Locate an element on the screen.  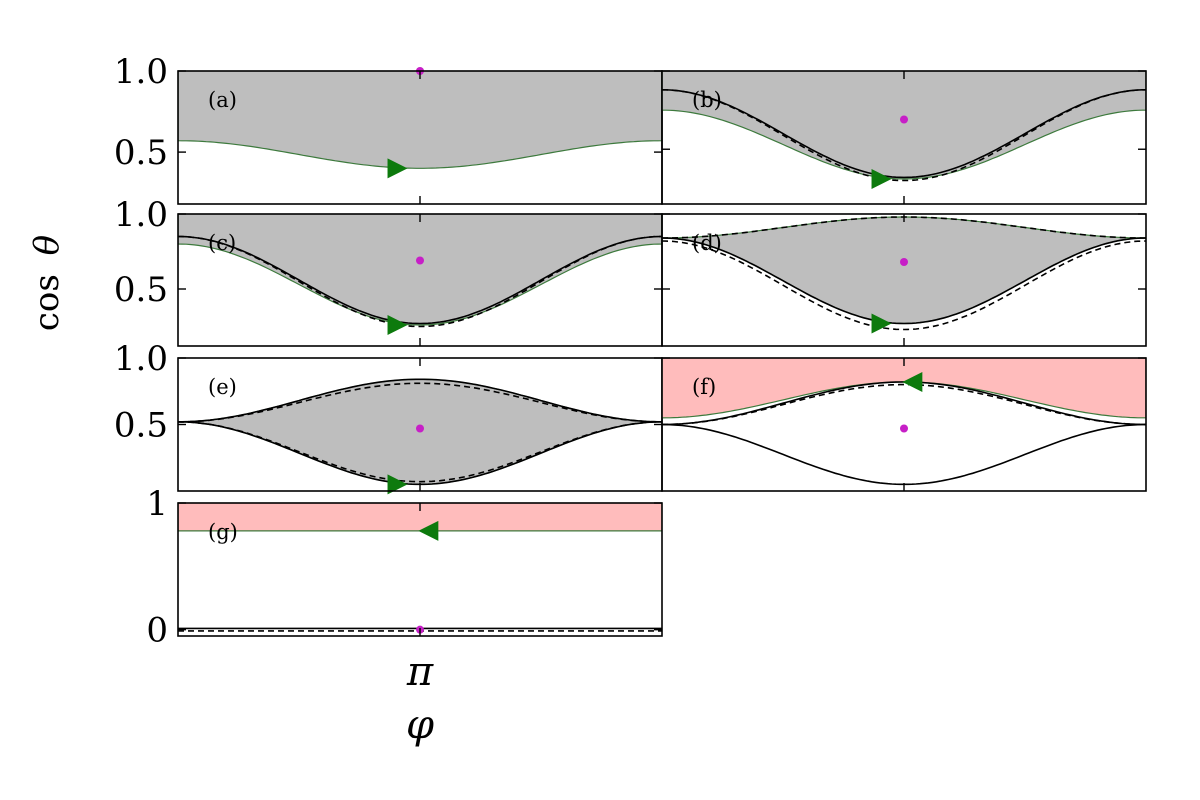
x-axis-label: φ is located at coordinates (420, 725).